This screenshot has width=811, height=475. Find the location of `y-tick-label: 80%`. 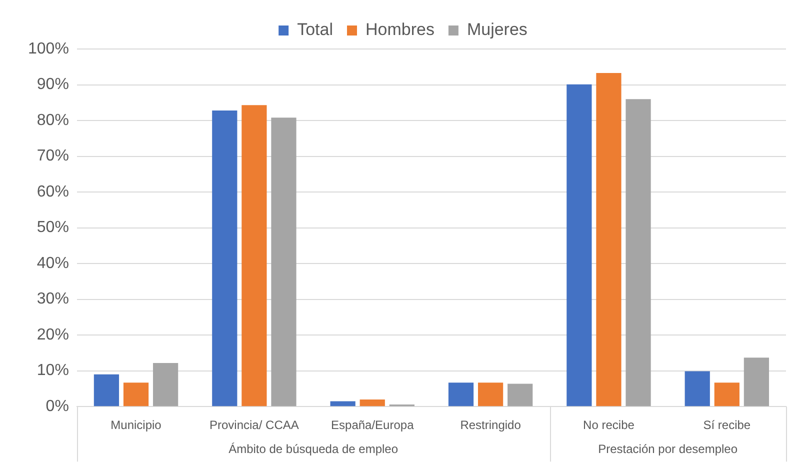

y-tick-label: 80% is located at coordinates (52, 120).